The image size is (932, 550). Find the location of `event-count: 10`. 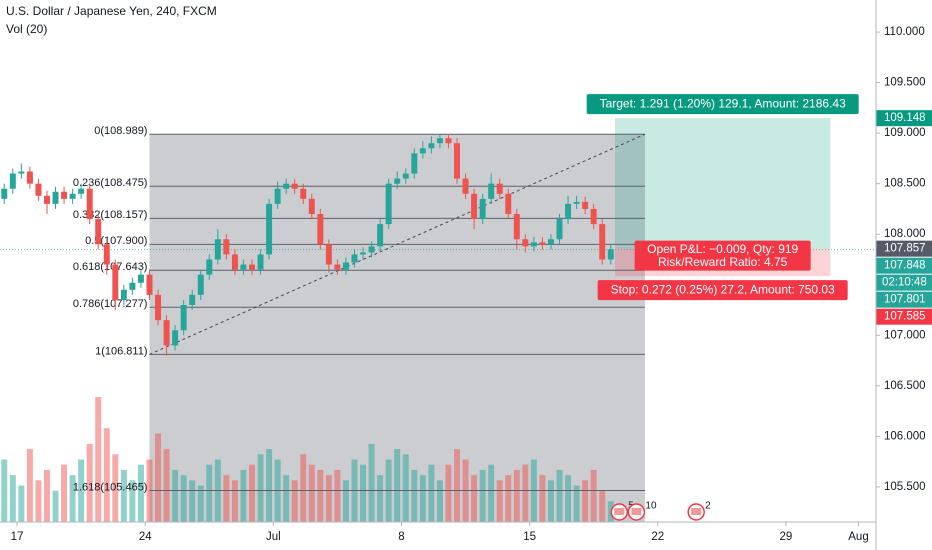

event-count: 10 is located at coordinates (651, 506).